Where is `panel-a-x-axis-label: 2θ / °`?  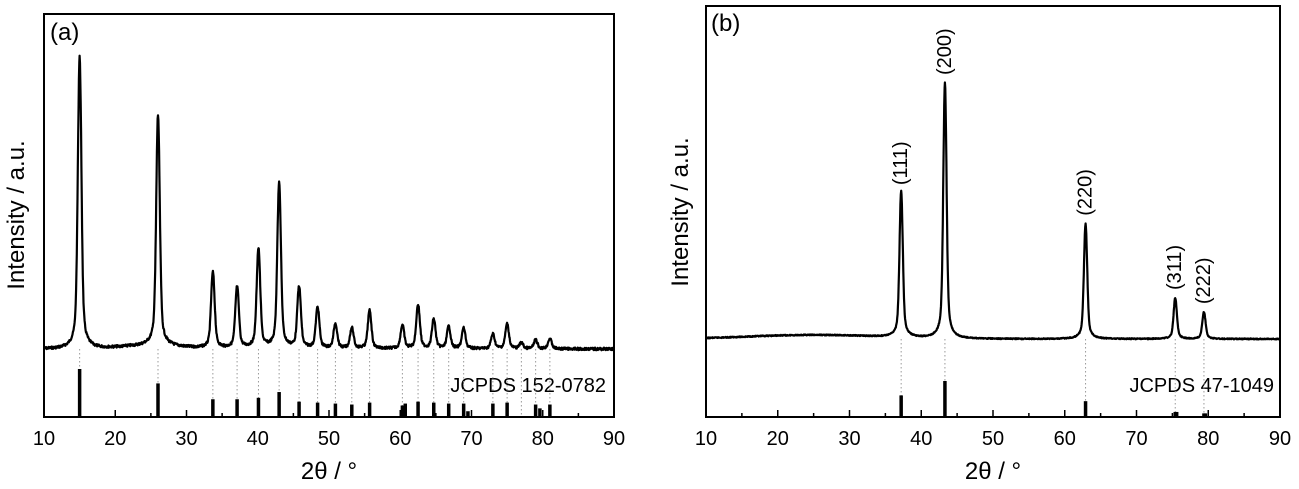 panel-a-x-axis-label: 2θ / ° is located at coordinates (329, 471).